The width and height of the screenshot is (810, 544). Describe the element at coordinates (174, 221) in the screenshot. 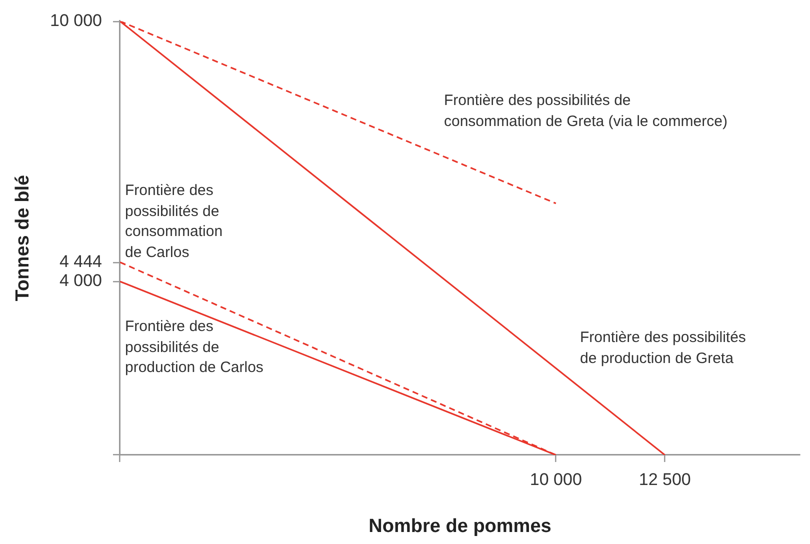

I see `series-label: Frontière des possibilités de consommation de Carlos` at that location.